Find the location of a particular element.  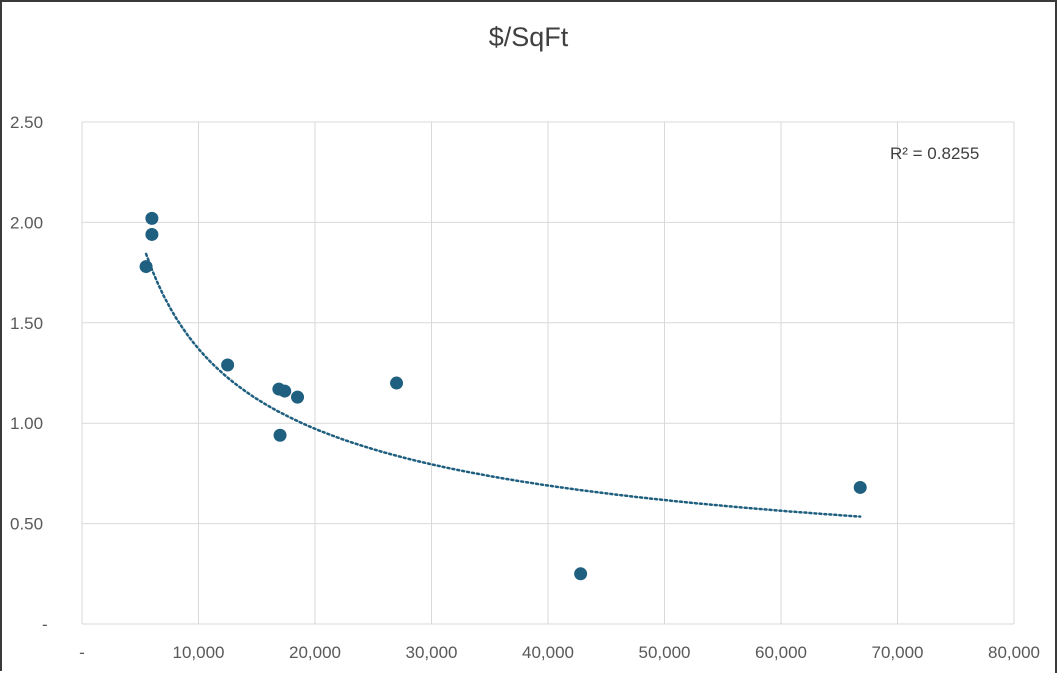

y-tick-label: - is located at coordinates (45, 624).